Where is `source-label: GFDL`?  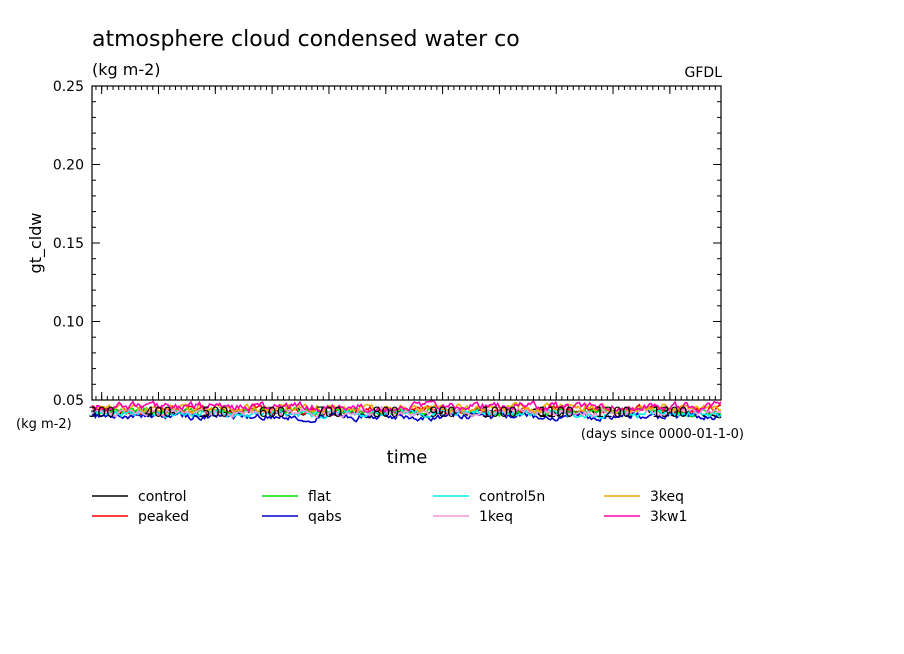 source-label: GFDL is located at coordinates (704, 73).